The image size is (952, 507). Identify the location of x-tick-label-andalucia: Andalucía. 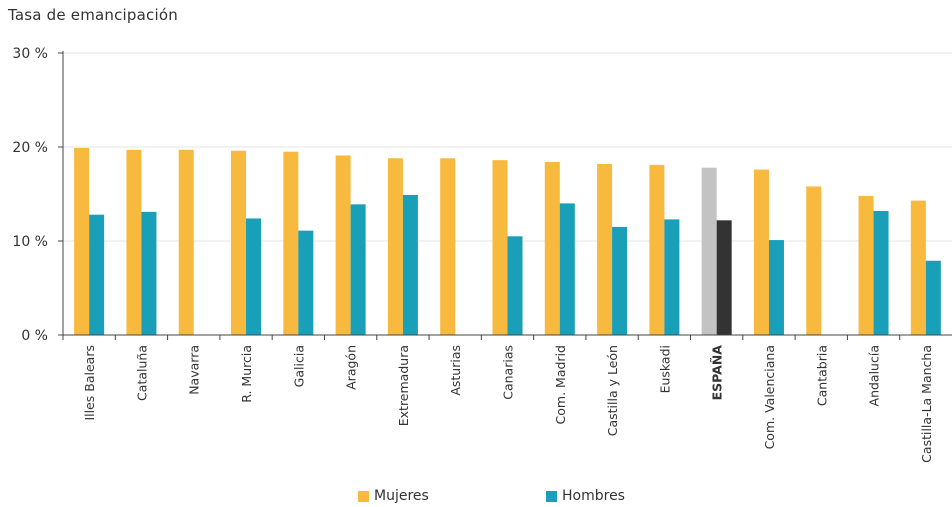
(874, 375).